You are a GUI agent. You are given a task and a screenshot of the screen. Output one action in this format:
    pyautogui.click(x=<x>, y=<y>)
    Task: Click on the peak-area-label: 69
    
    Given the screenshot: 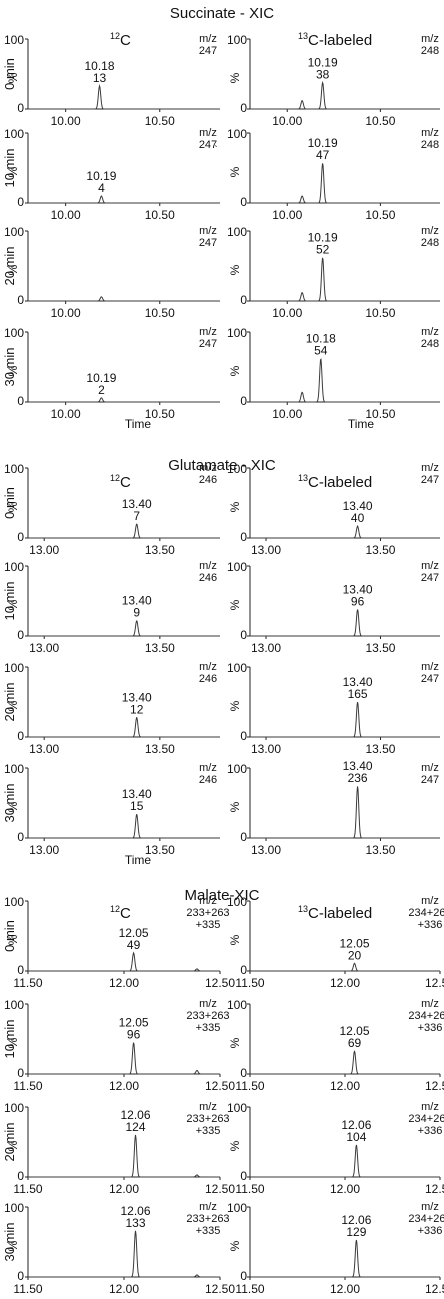 What is the action you would take?
    pyautogui.click(x=355, y=1043)
    